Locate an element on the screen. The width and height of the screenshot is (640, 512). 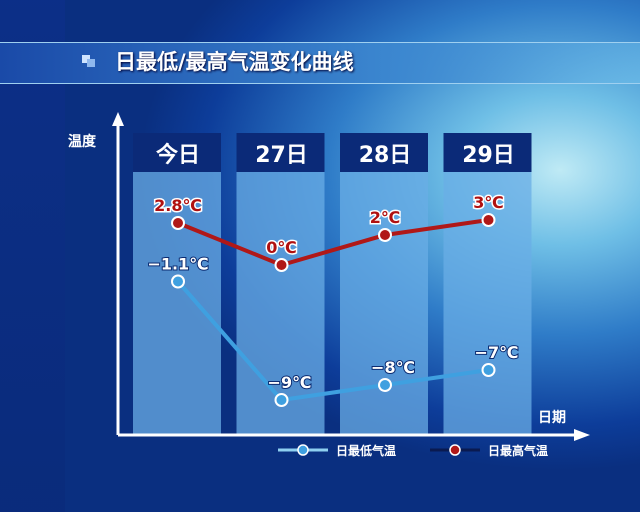
squares-icon is located at coordinates (89, 61).